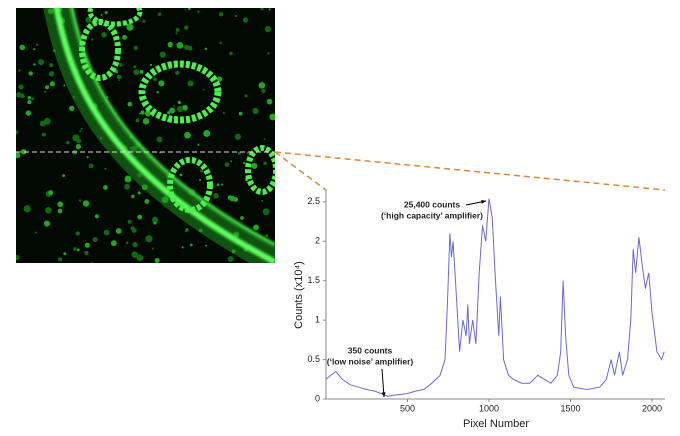  I want to click on x-tick-label: 1500, so click(570, 408).